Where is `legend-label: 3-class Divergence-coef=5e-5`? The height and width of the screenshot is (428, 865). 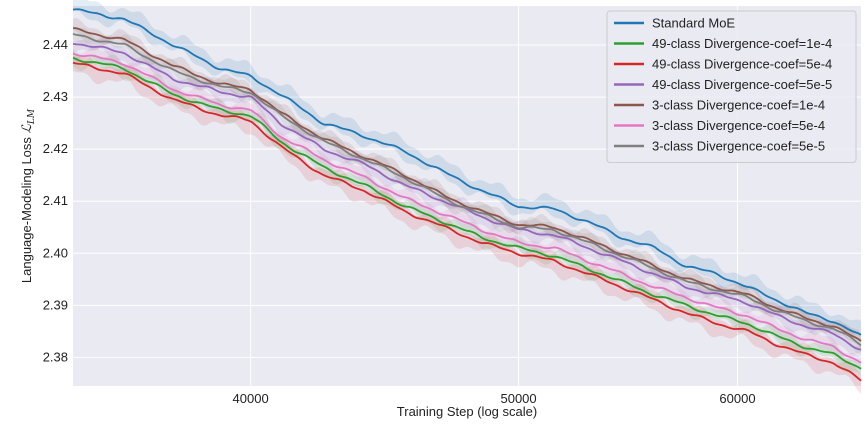
legend-label: 3-class Divergence-coef=5e-5 is located at coordinates (738, 146).